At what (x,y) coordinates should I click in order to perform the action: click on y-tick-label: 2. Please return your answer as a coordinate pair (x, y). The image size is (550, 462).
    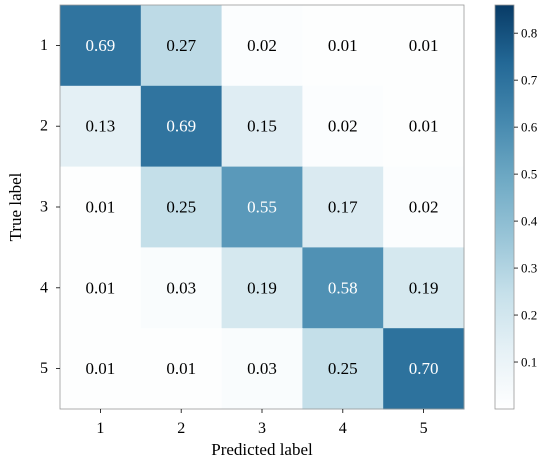
    Looking at the image, I should click on (44, 126).